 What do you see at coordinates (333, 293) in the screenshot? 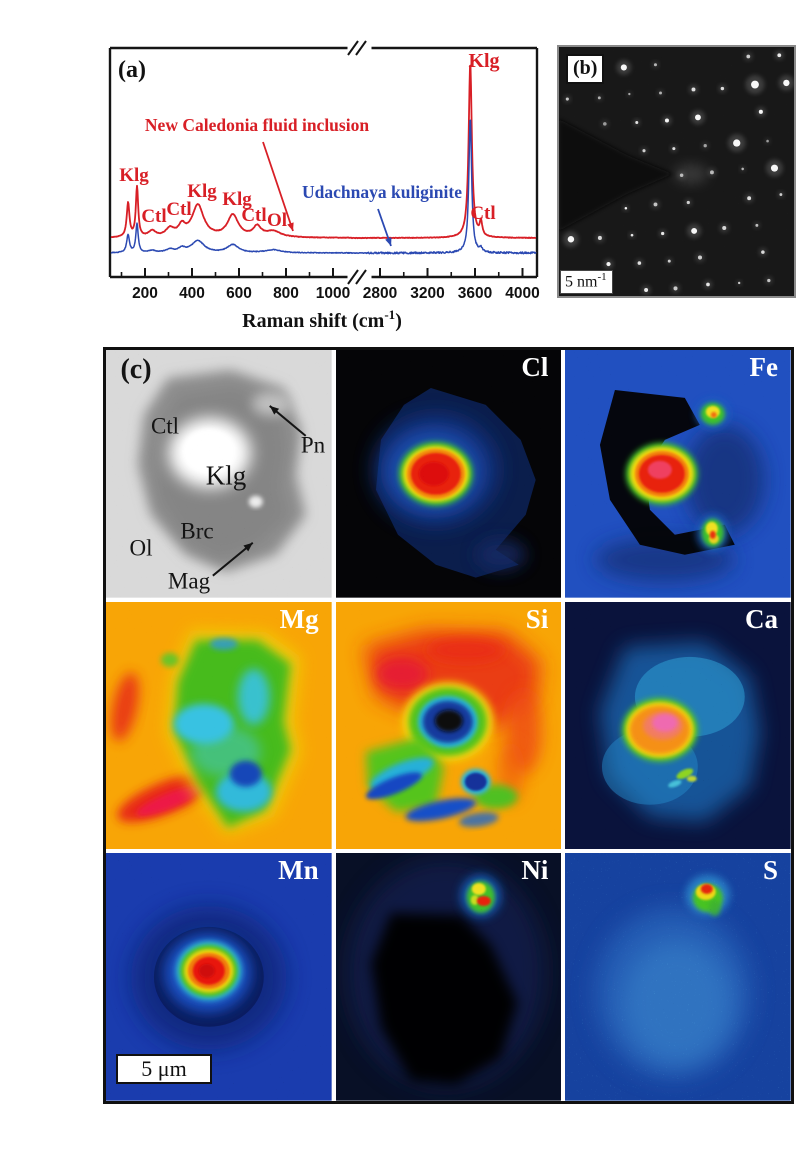
I see `x-tick-label: 1000` at bounding box center [333, 293].